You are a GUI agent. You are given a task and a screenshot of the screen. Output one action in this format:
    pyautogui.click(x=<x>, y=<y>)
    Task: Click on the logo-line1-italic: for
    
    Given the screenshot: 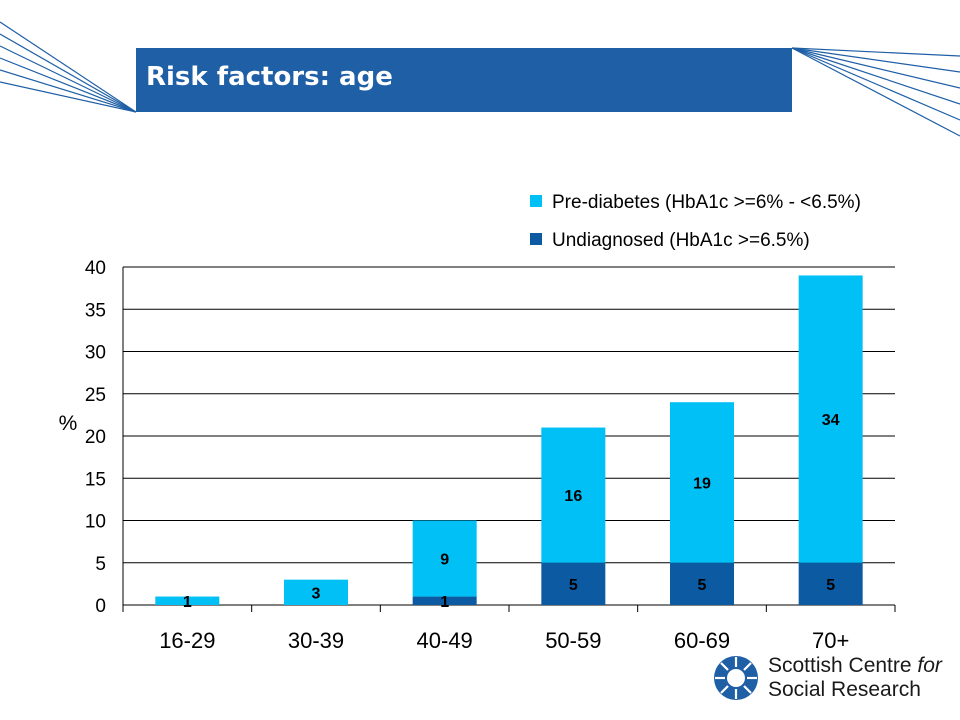 What is the action you would take?
    pyautogui.click(x=929, y=665)
    